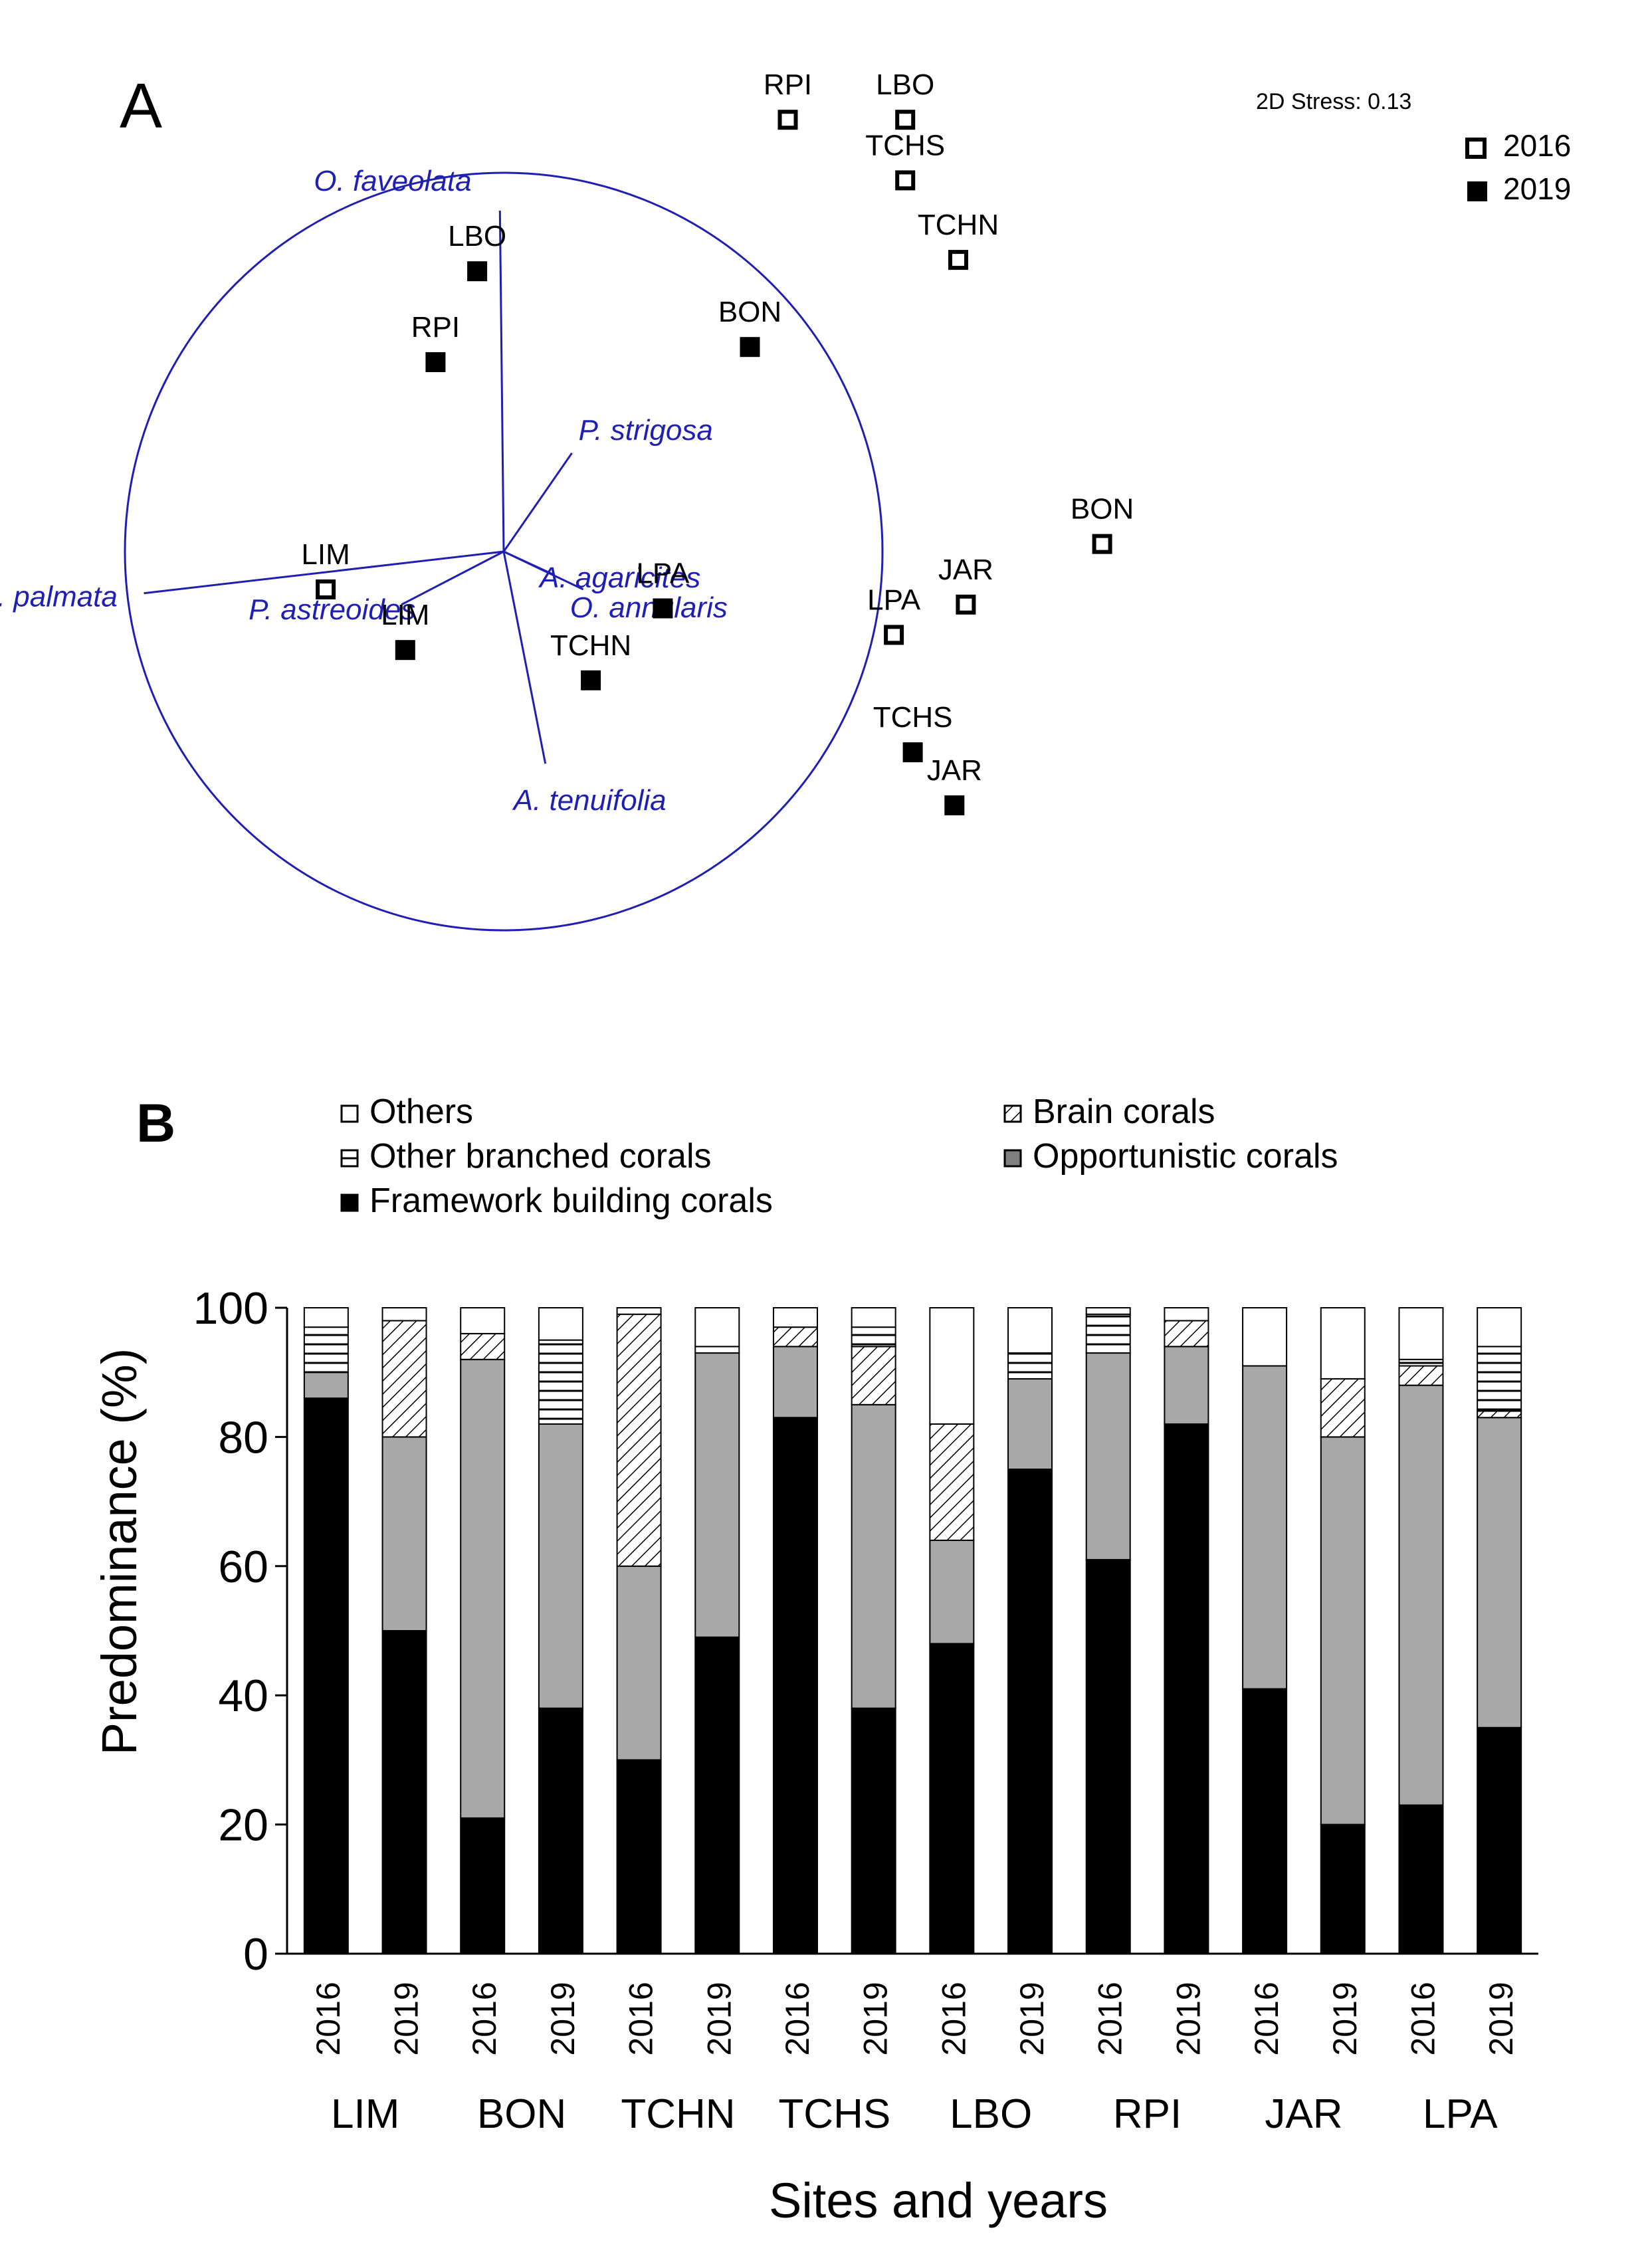  What do you see at coordinates (717, 1495) in the screenshot?
I see `bar-tchn-2019-opportunistic-corals` at bounding box center [717, 1495].